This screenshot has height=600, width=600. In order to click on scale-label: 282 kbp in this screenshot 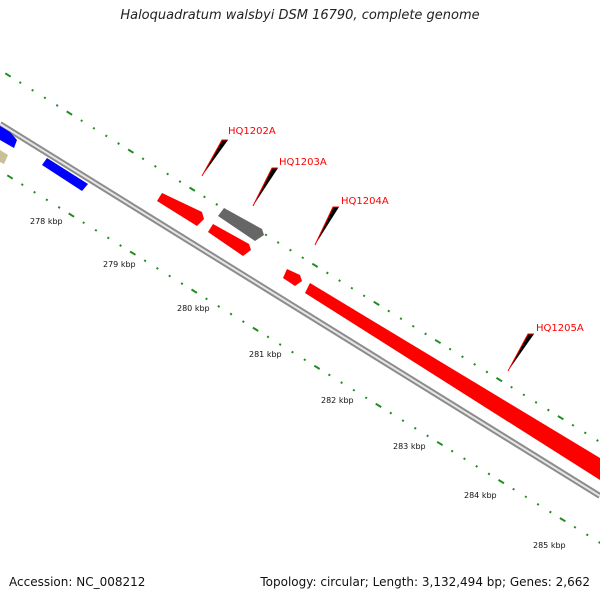, I will do `click(337, 400)`.